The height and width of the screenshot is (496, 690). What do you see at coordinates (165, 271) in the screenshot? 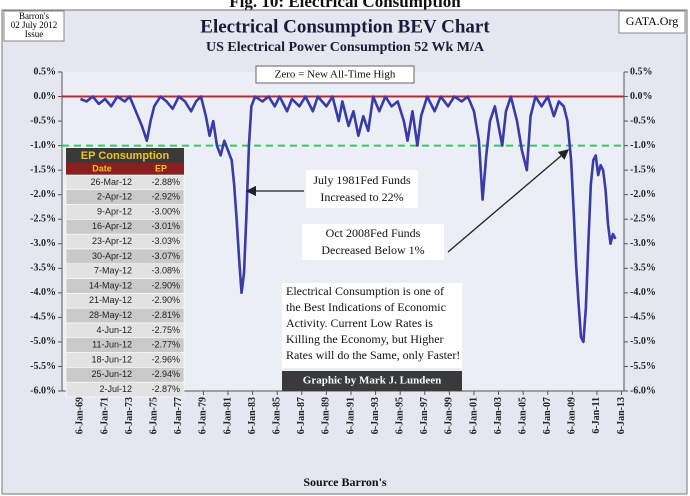
I see `table-cell: -3.08%` at bounding box center [165, 271].